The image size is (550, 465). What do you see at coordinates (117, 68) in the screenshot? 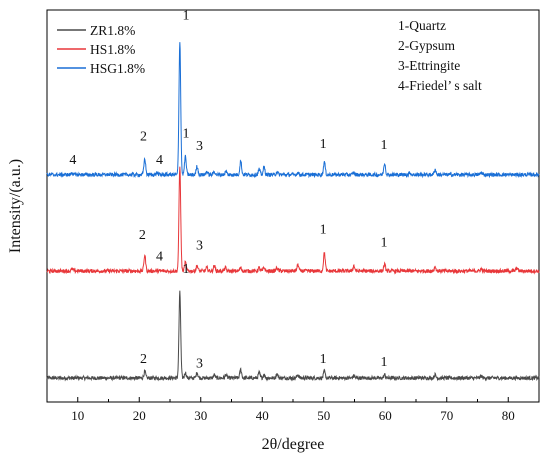
I see `legend-label-2: HSG1.8%` at bounding box center [117, 68].